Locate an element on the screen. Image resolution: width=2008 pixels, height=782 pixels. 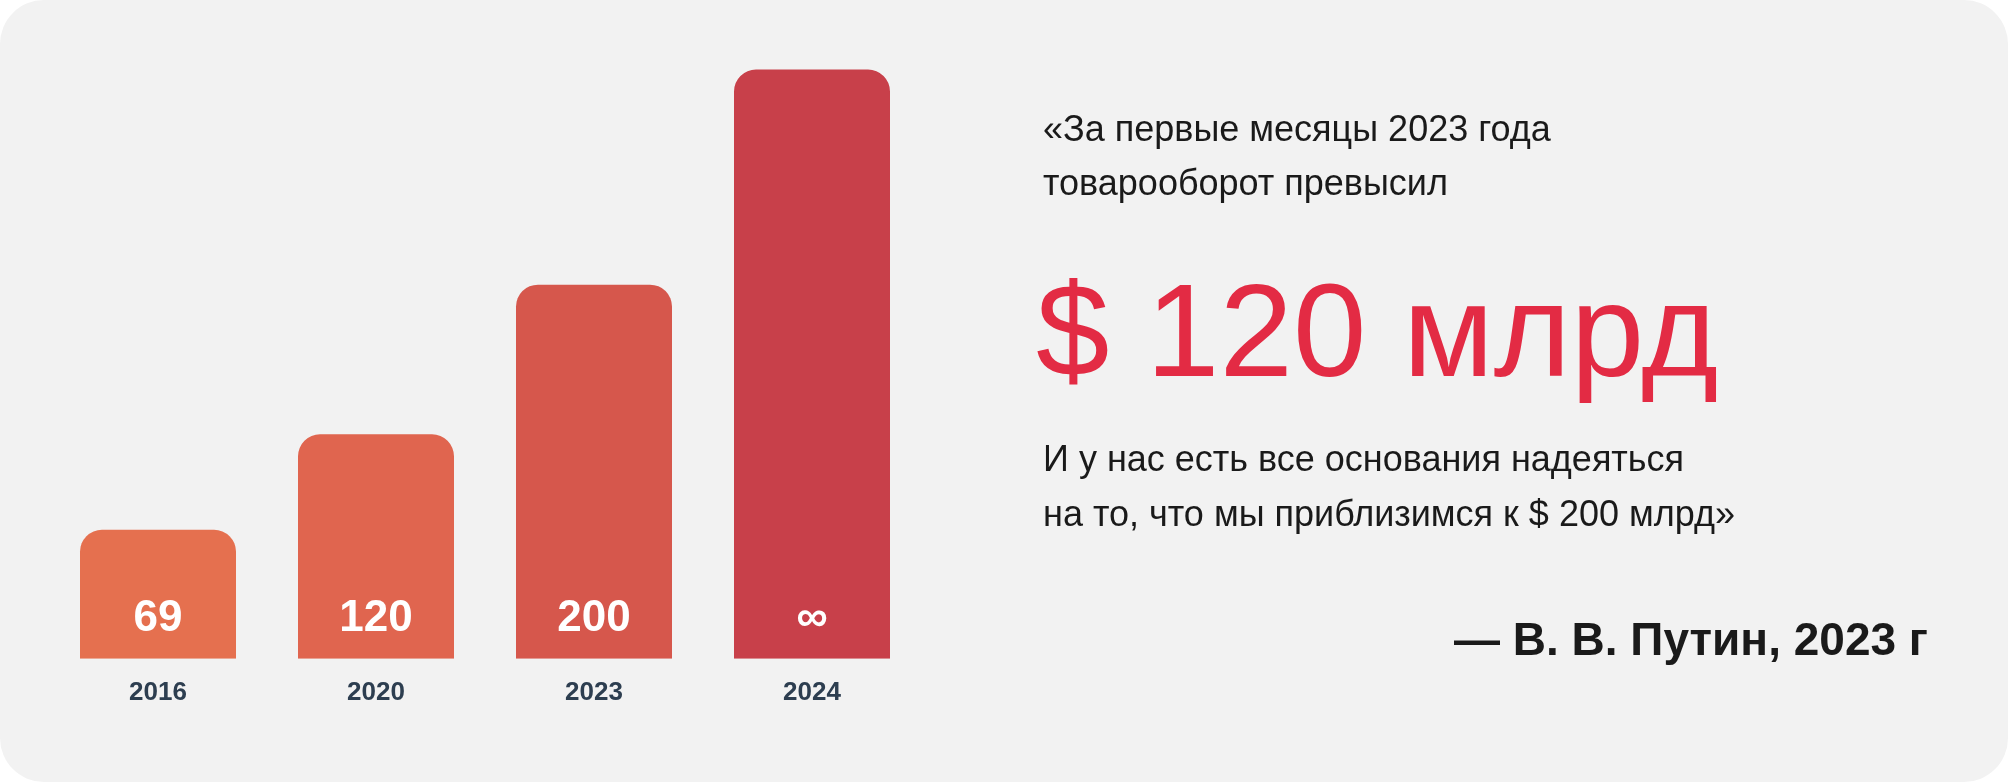
text: «За первые месяцы 2023 года is located at coordinates (1297, 129).